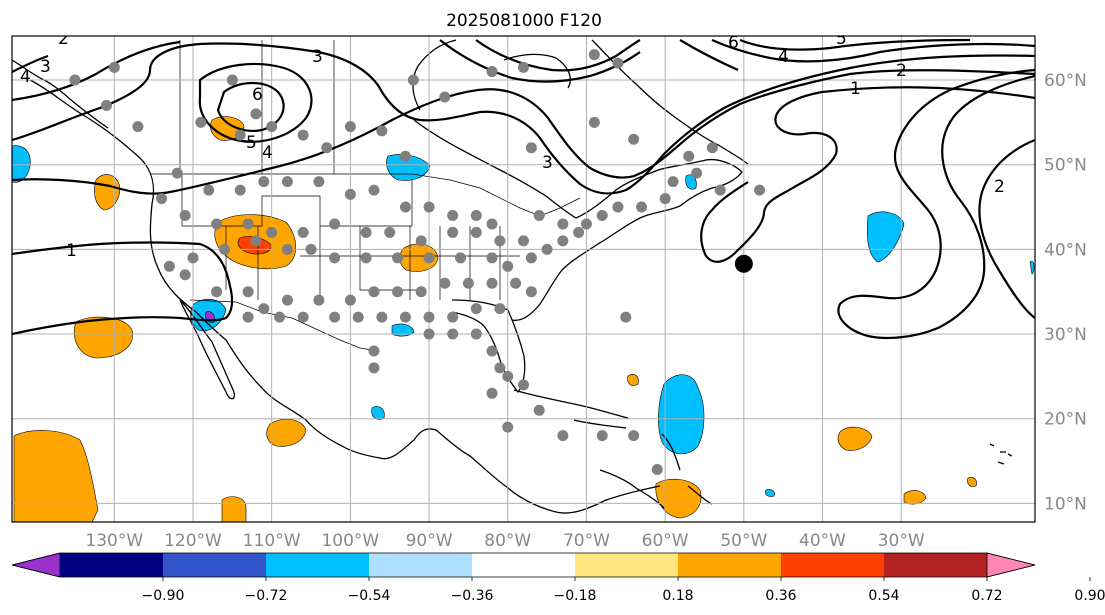  I want to click on colorbar-tick-label: −0.90, so click(163, 596).